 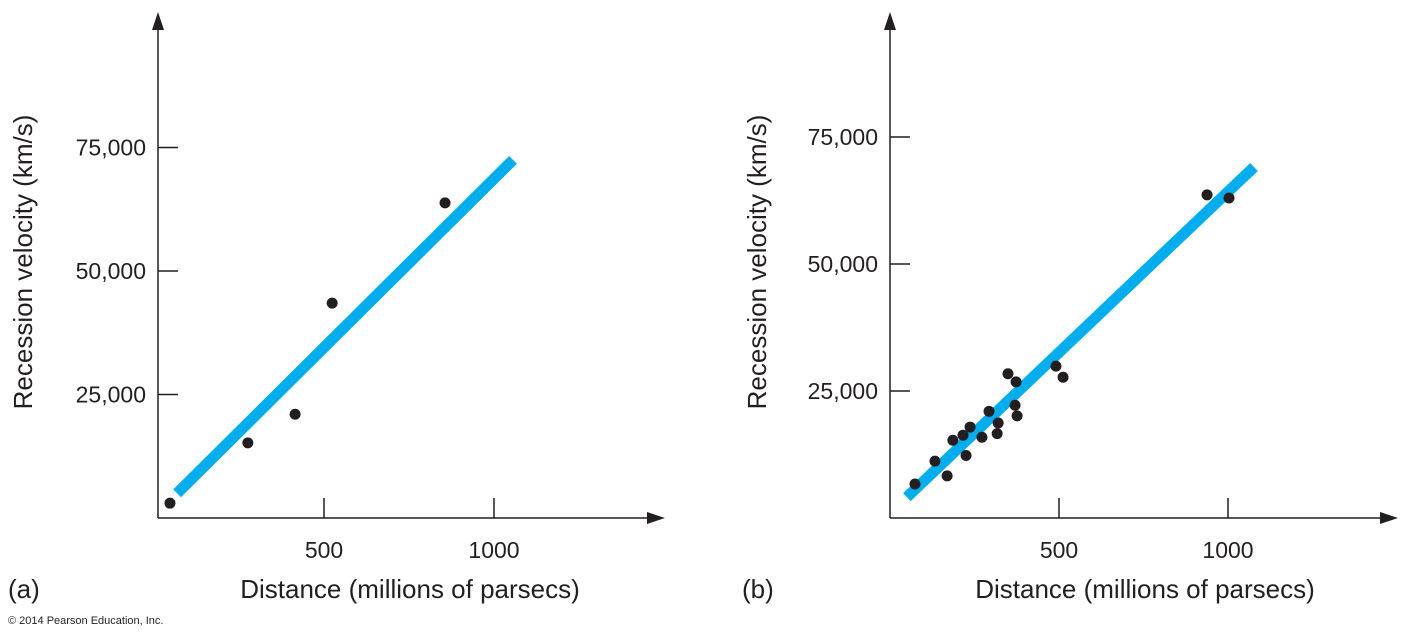 I want to click on panel-label: (a), so click(x=24, y=589).